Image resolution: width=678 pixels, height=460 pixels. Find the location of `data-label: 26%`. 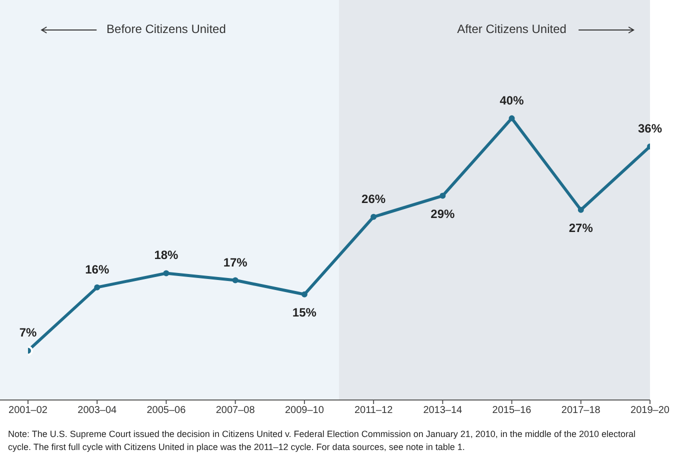

data-label: 26% is located at coordinates (374, 199).